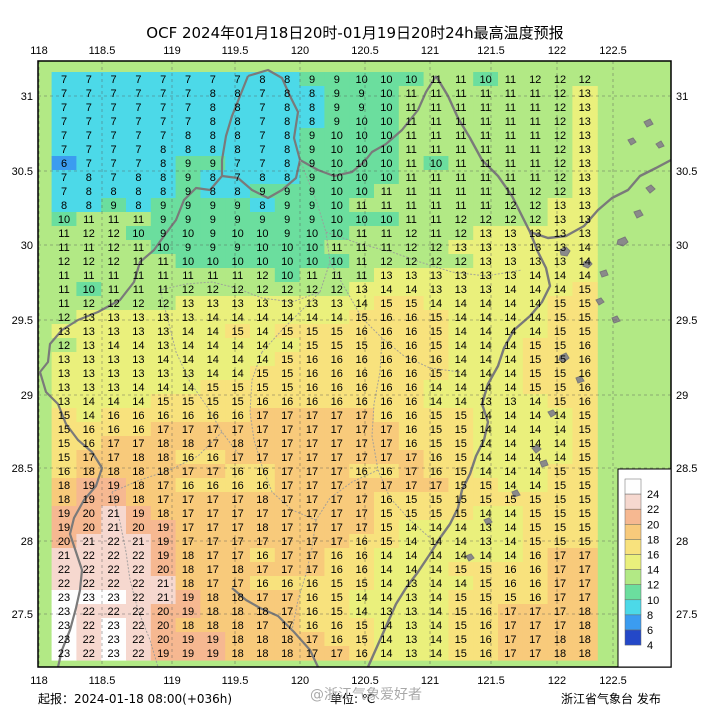  Describe the element at coordinates (64, 654) in the screenshot. I see `temperature-value: 23` at that location.